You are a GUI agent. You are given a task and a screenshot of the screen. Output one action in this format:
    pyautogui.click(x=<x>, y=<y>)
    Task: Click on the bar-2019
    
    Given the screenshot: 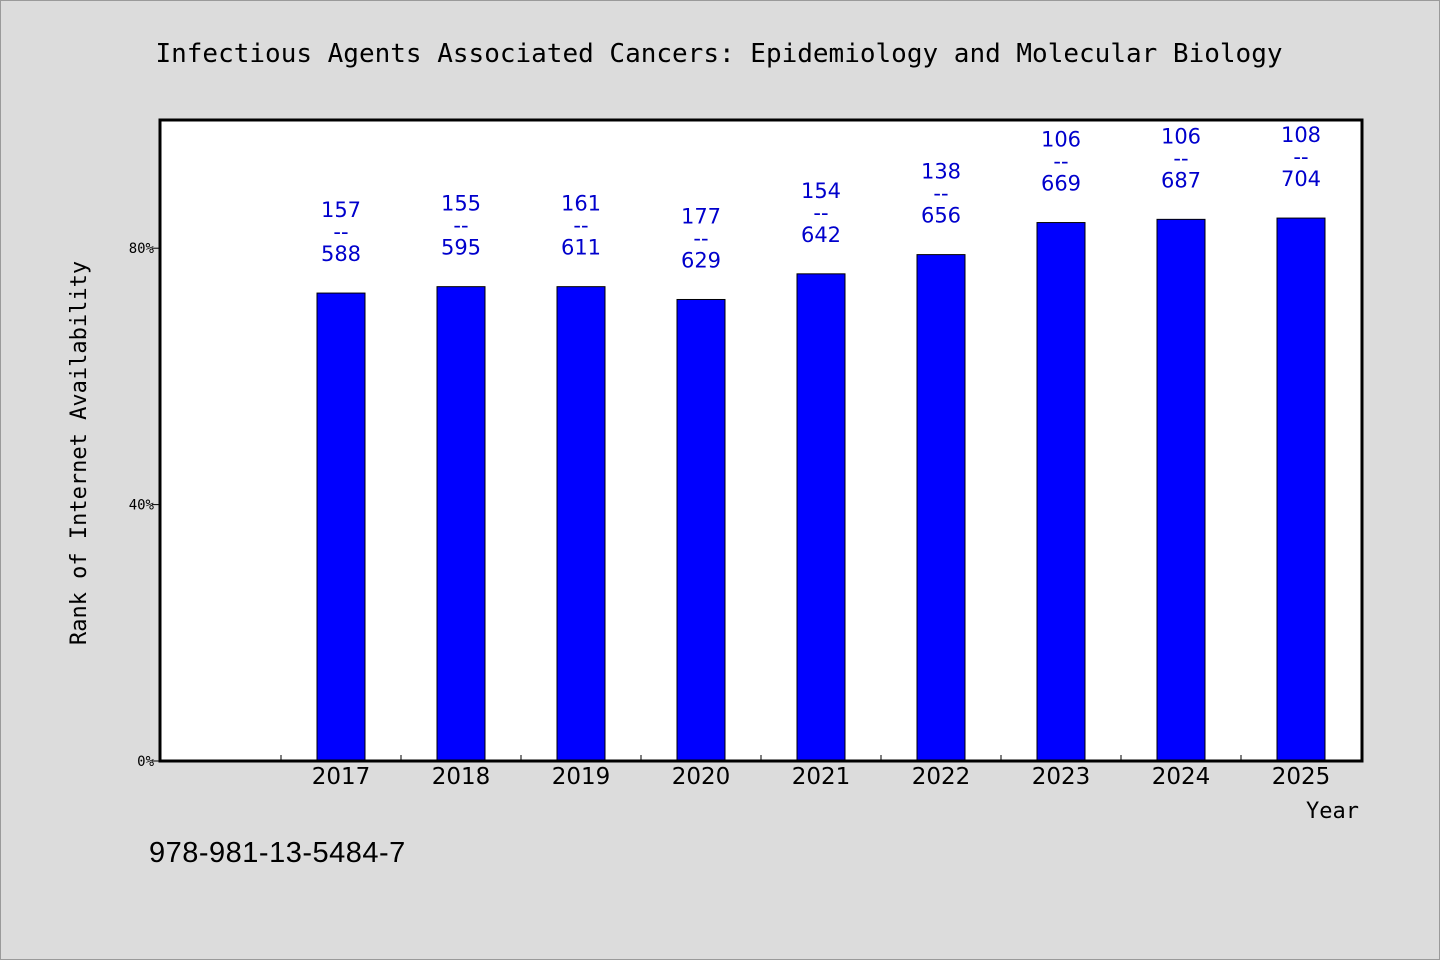 What is the action you would take?
    pyautogui.click(x=581, y=524)
    